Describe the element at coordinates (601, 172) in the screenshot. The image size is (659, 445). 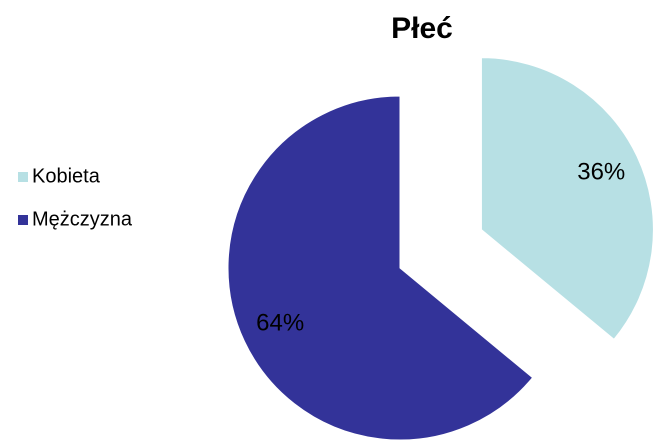
I see `value-label: 36%` at that location.